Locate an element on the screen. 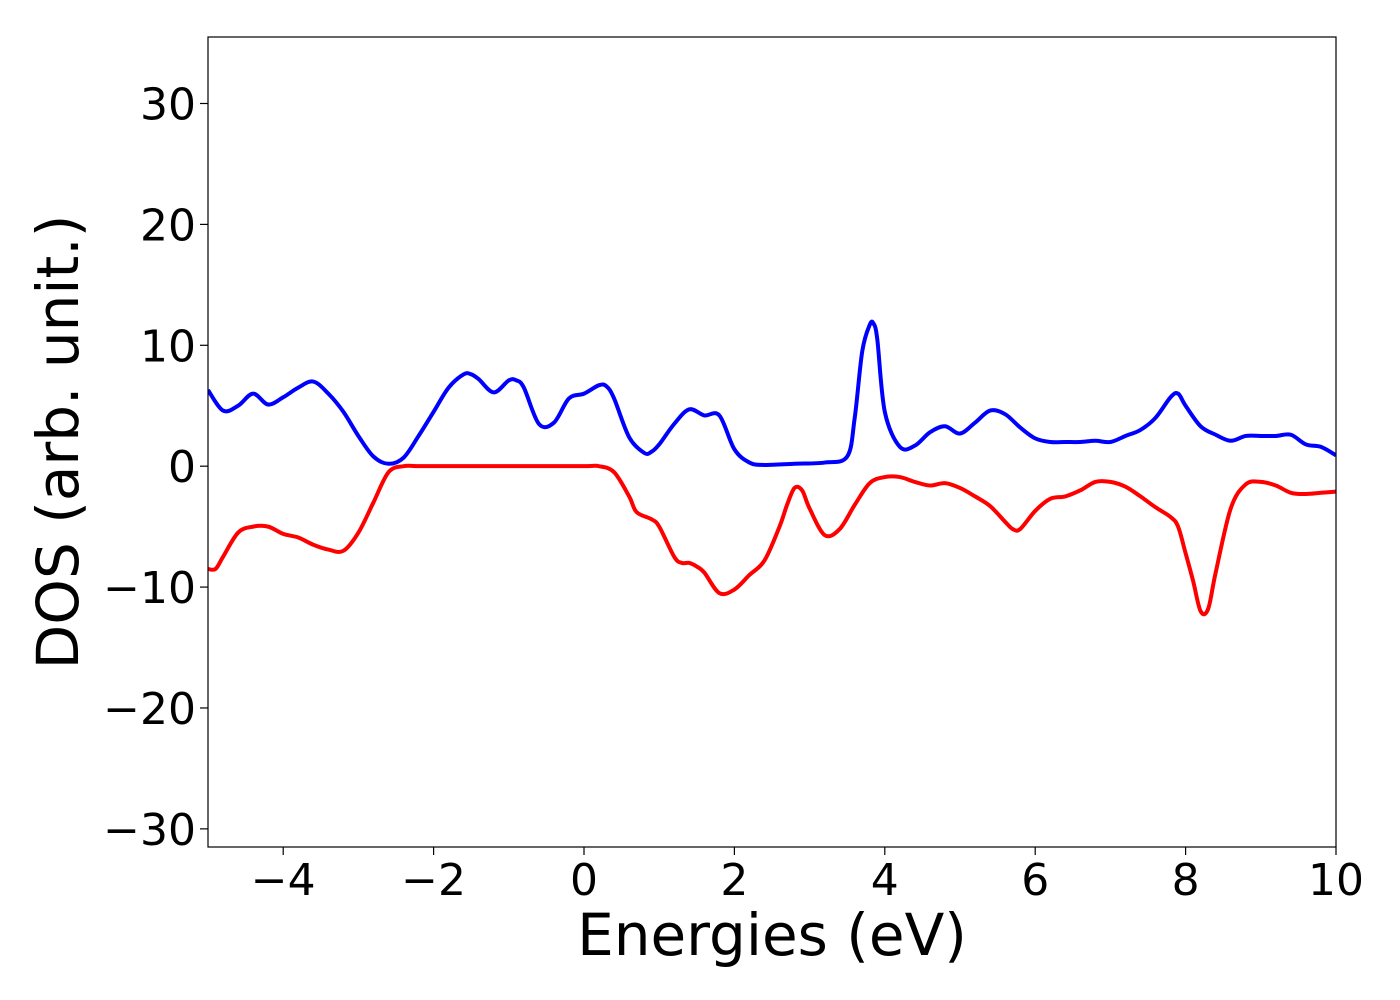  y-tick-label: 30 is located at coordinates (168, 104).